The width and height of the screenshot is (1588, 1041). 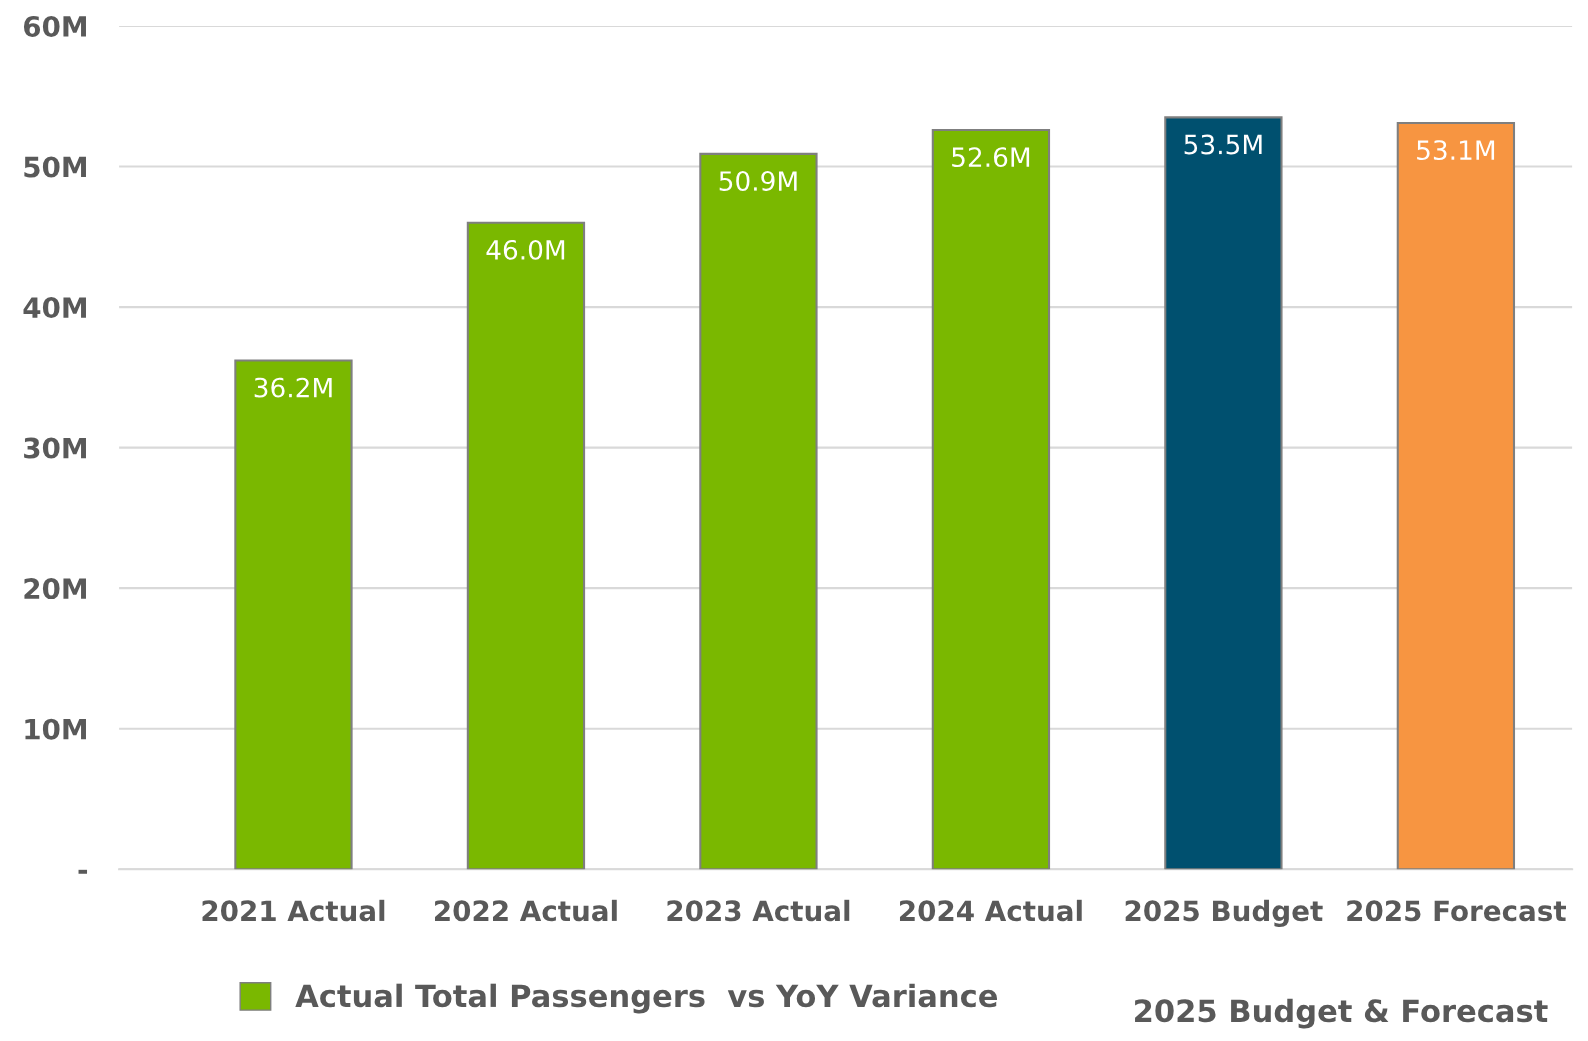 I want to click on x-tick-label: 2025 Forecast, so click(x=1456, y=911).